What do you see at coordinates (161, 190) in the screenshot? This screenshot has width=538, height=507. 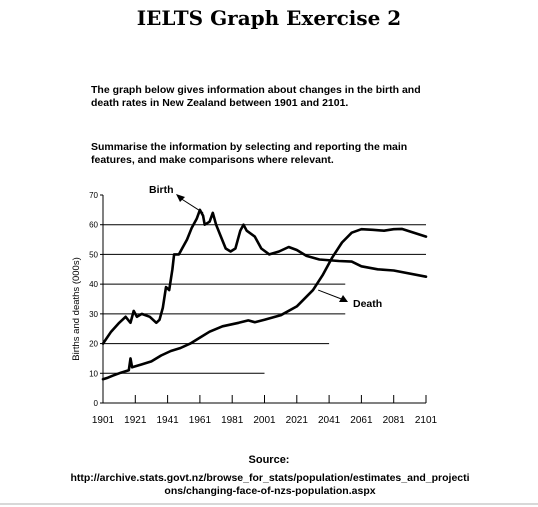 I see `annotation-birth-label: Birth` at bounding box center [161, 190].